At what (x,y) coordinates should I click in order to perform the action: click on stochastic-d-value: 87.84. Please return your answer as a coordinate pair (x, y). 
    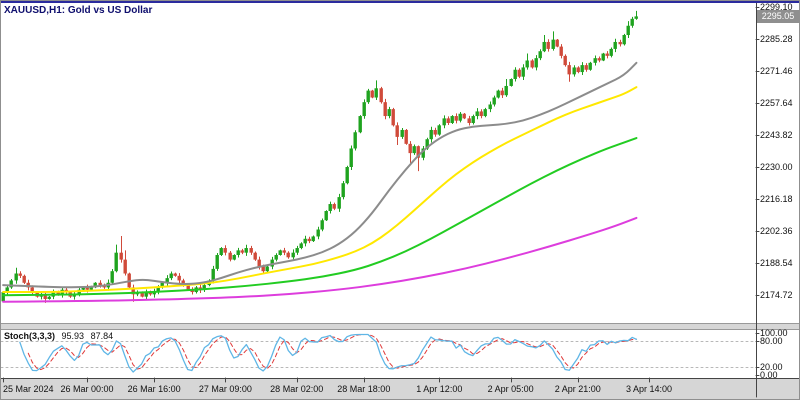
    Looking at the image, I should click on (102, 336).